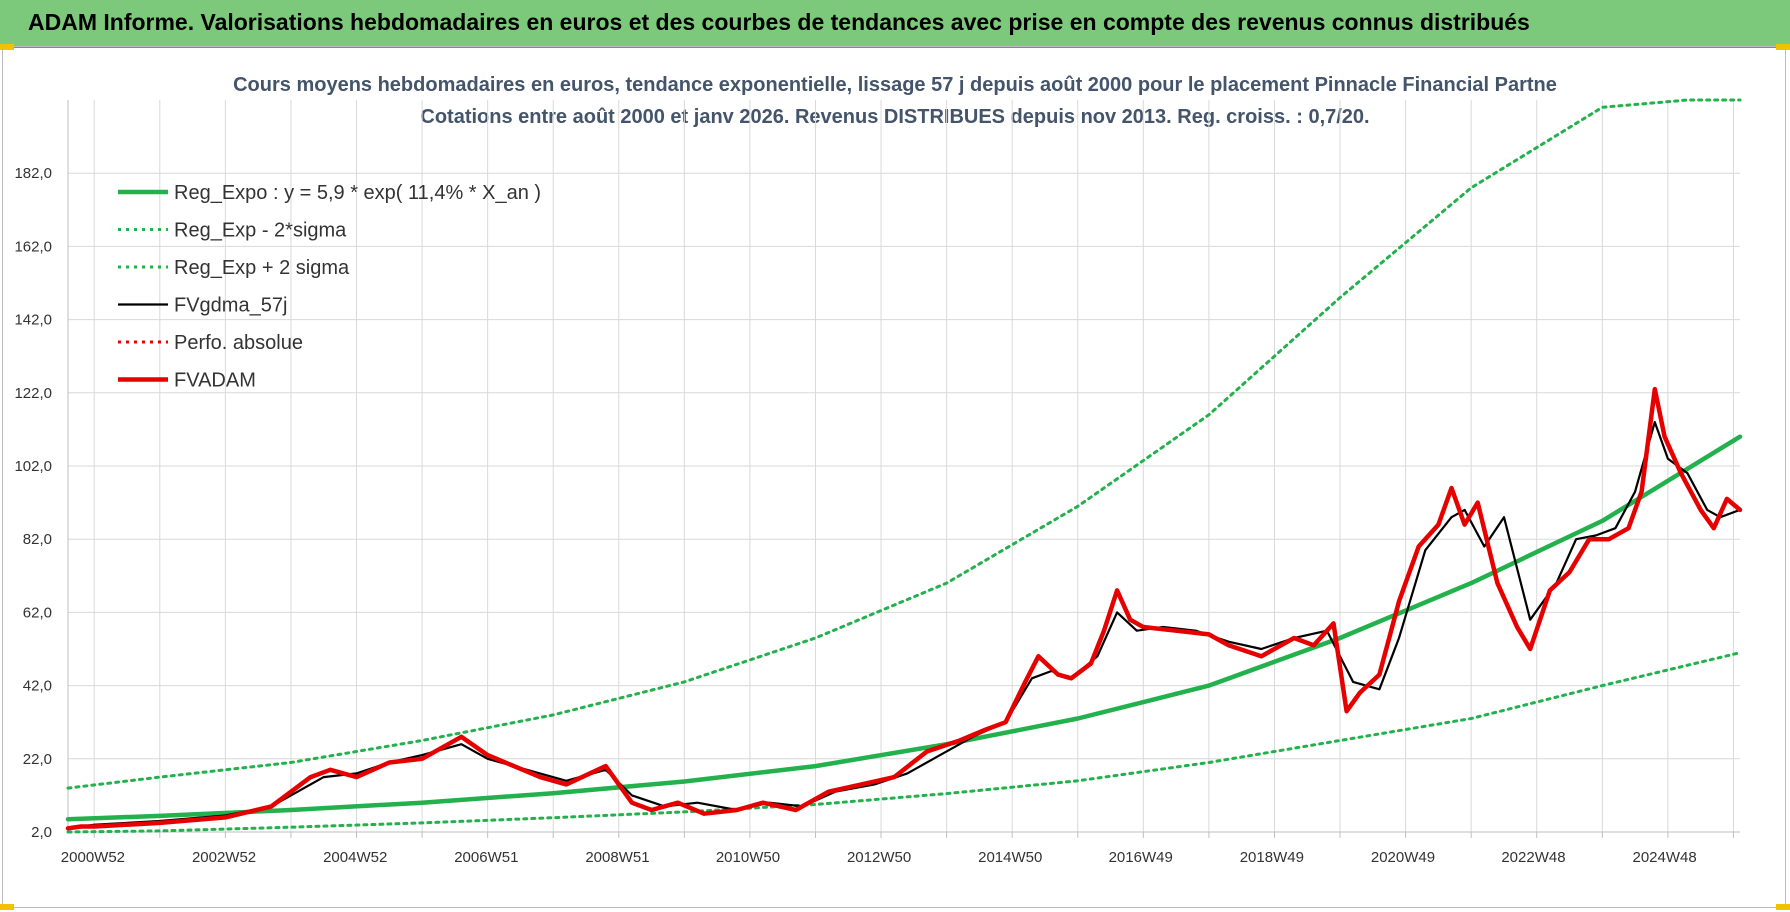 Image resolution: width=1790 pixels, height=912 pixels. What do you see at coordinates (33, 393) in the screenshot?
I see `y-tick-label: 122,0` at bounding box center [33, 393].